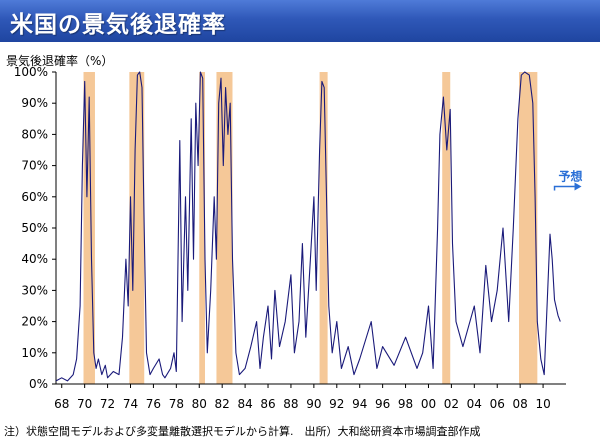 This screenshot has height=439, width=600. What do you see at coordinates (313, 404) in the screenshot?
I see `x-tick-label: 90` at bounding box center [313, 404].